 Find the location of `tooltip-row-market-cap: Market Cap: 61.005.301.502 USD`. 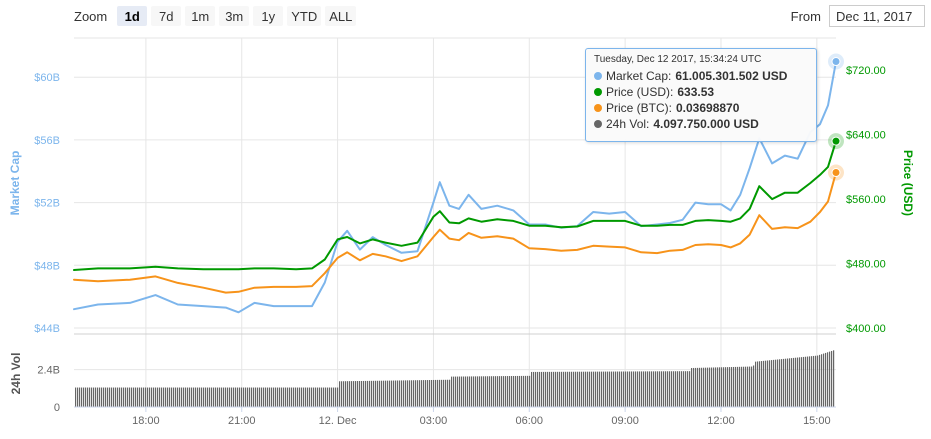

tooltip-row-market-cap: Market Cap: 61.005.301.502 USD is located at coordinates (701, 76).